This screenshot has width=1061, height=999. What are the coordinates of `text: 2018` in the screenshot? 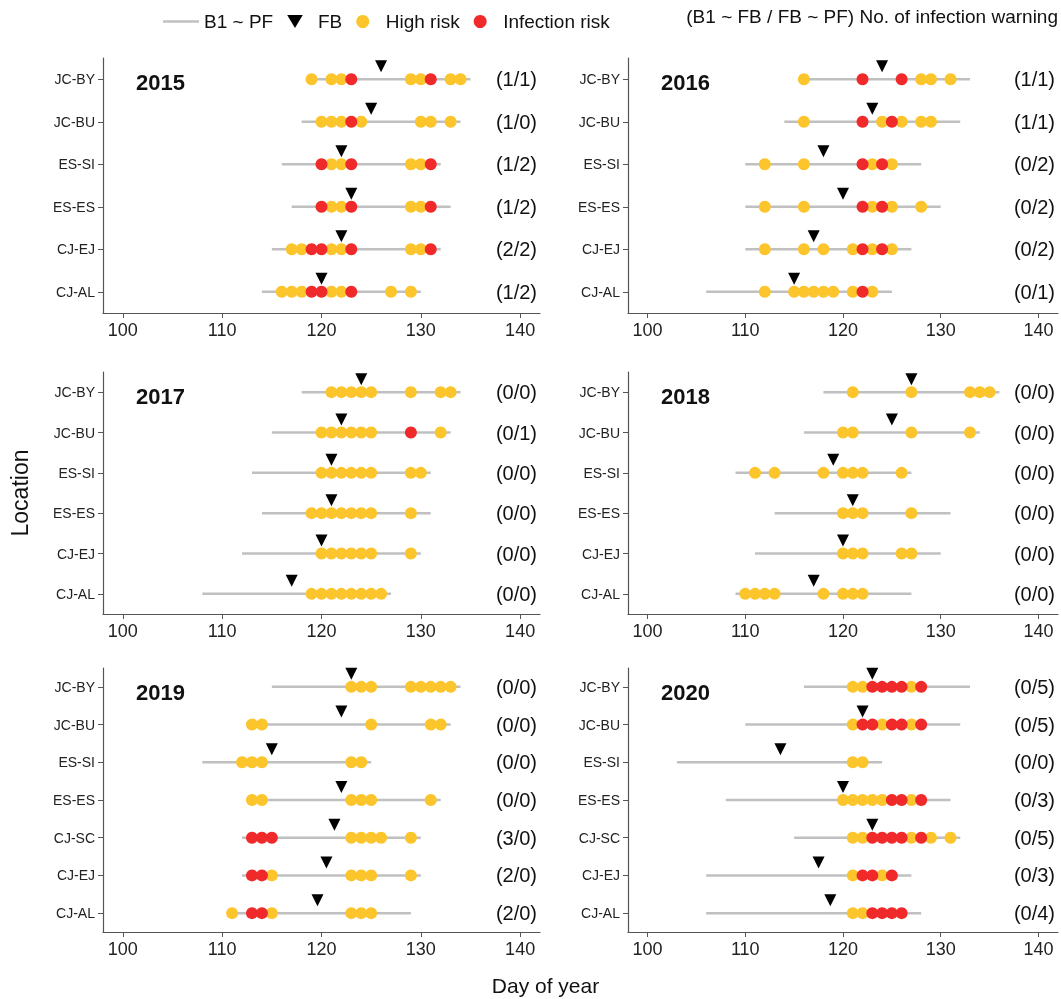 It's located at (685, 396).